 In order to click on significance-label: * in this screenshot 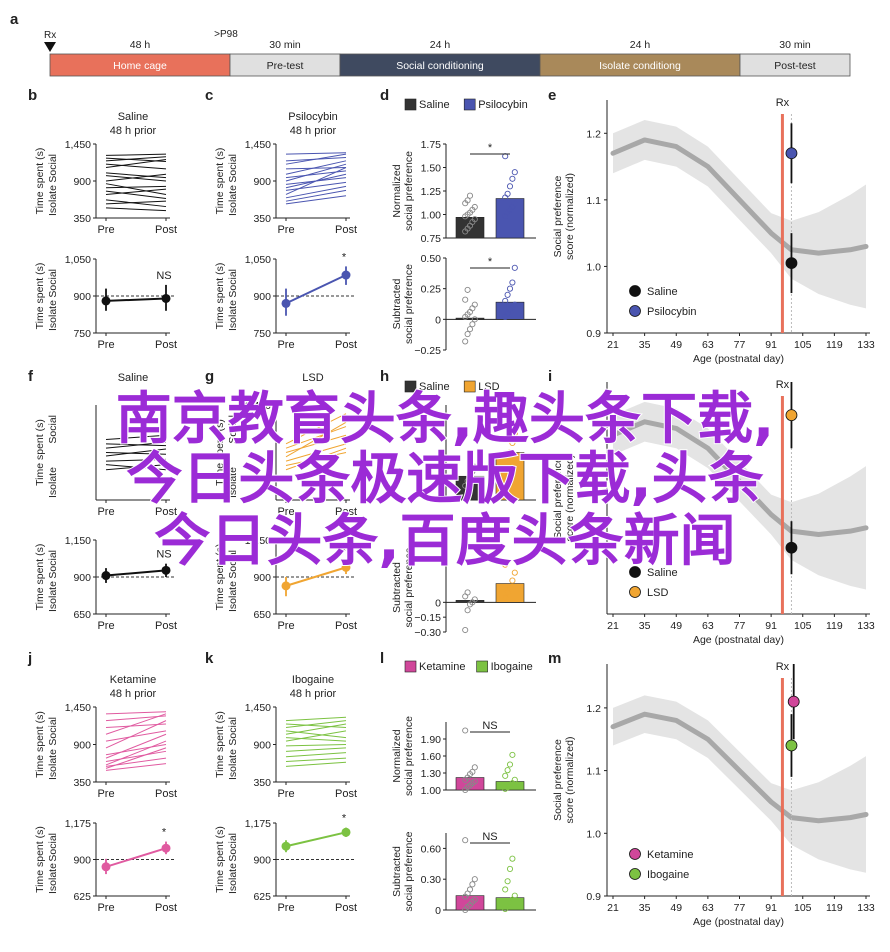, I will do `click(164, 833)`.